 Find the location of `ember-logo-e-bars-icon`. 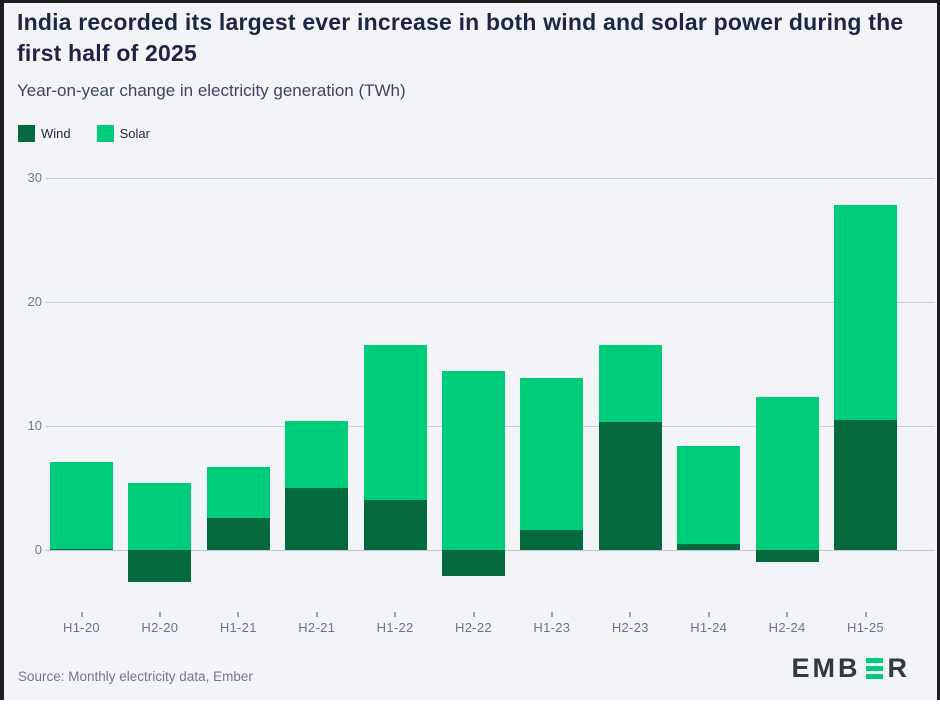

ember-logo-e-bars-icon is located at coordinates (874, 668).